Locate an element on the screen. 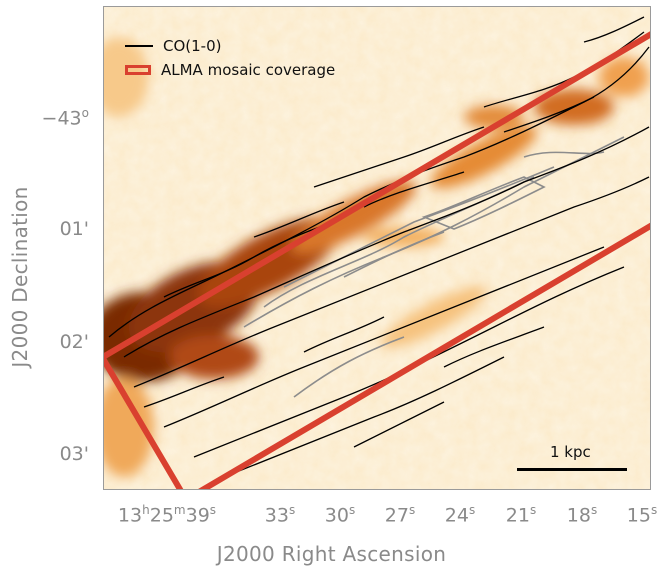 The image size is (663, 570). scale-bar is located at coordinates (572, 469).